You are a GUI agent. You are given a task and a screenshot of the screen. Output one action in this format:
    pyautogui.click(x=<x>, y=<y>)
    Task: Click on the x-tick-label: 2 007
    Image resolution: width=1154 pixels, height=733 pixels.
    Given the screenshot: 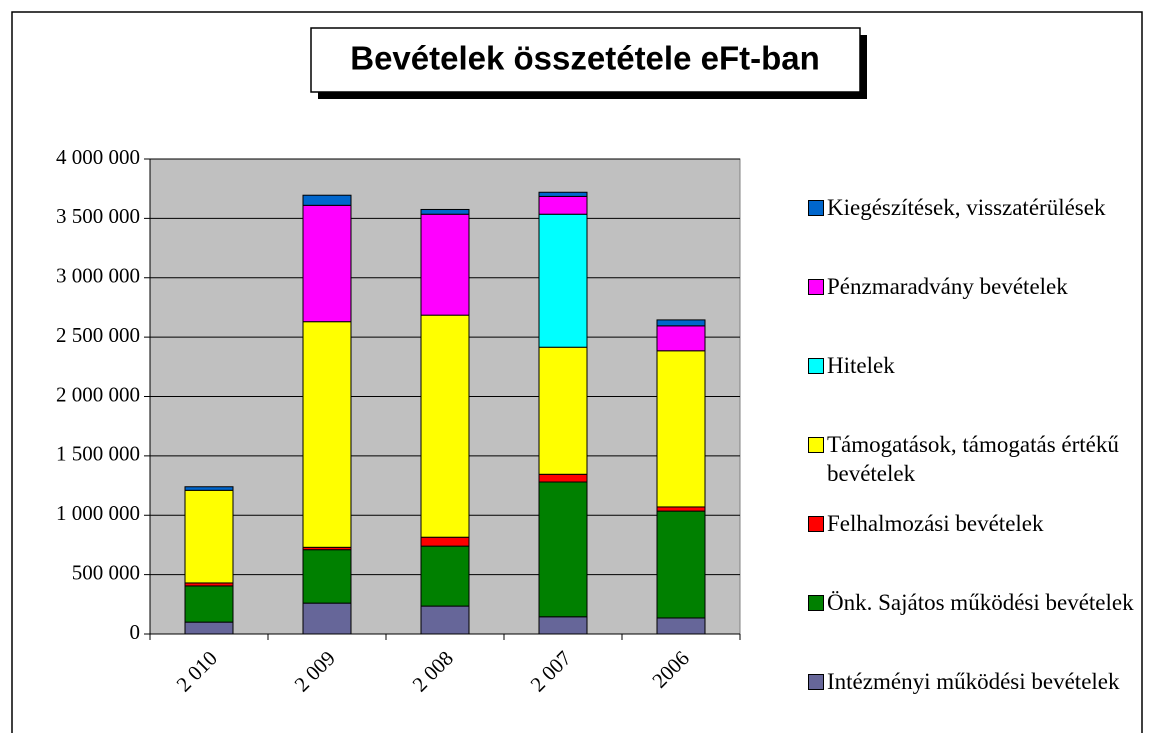 What is the action you would take?
    pyautogui.click(x=551, y=671)
    